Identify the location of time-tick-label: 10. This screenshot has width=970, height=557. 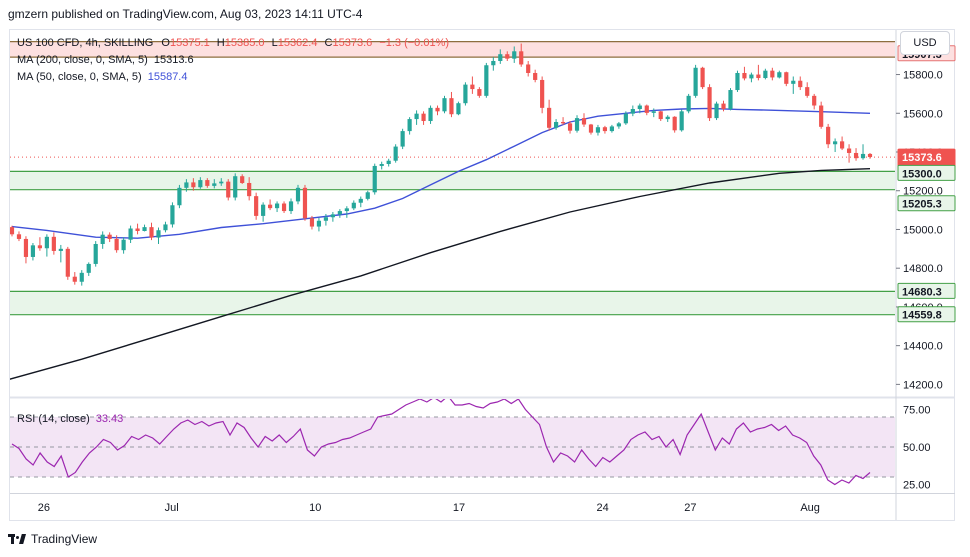
(315, 508).